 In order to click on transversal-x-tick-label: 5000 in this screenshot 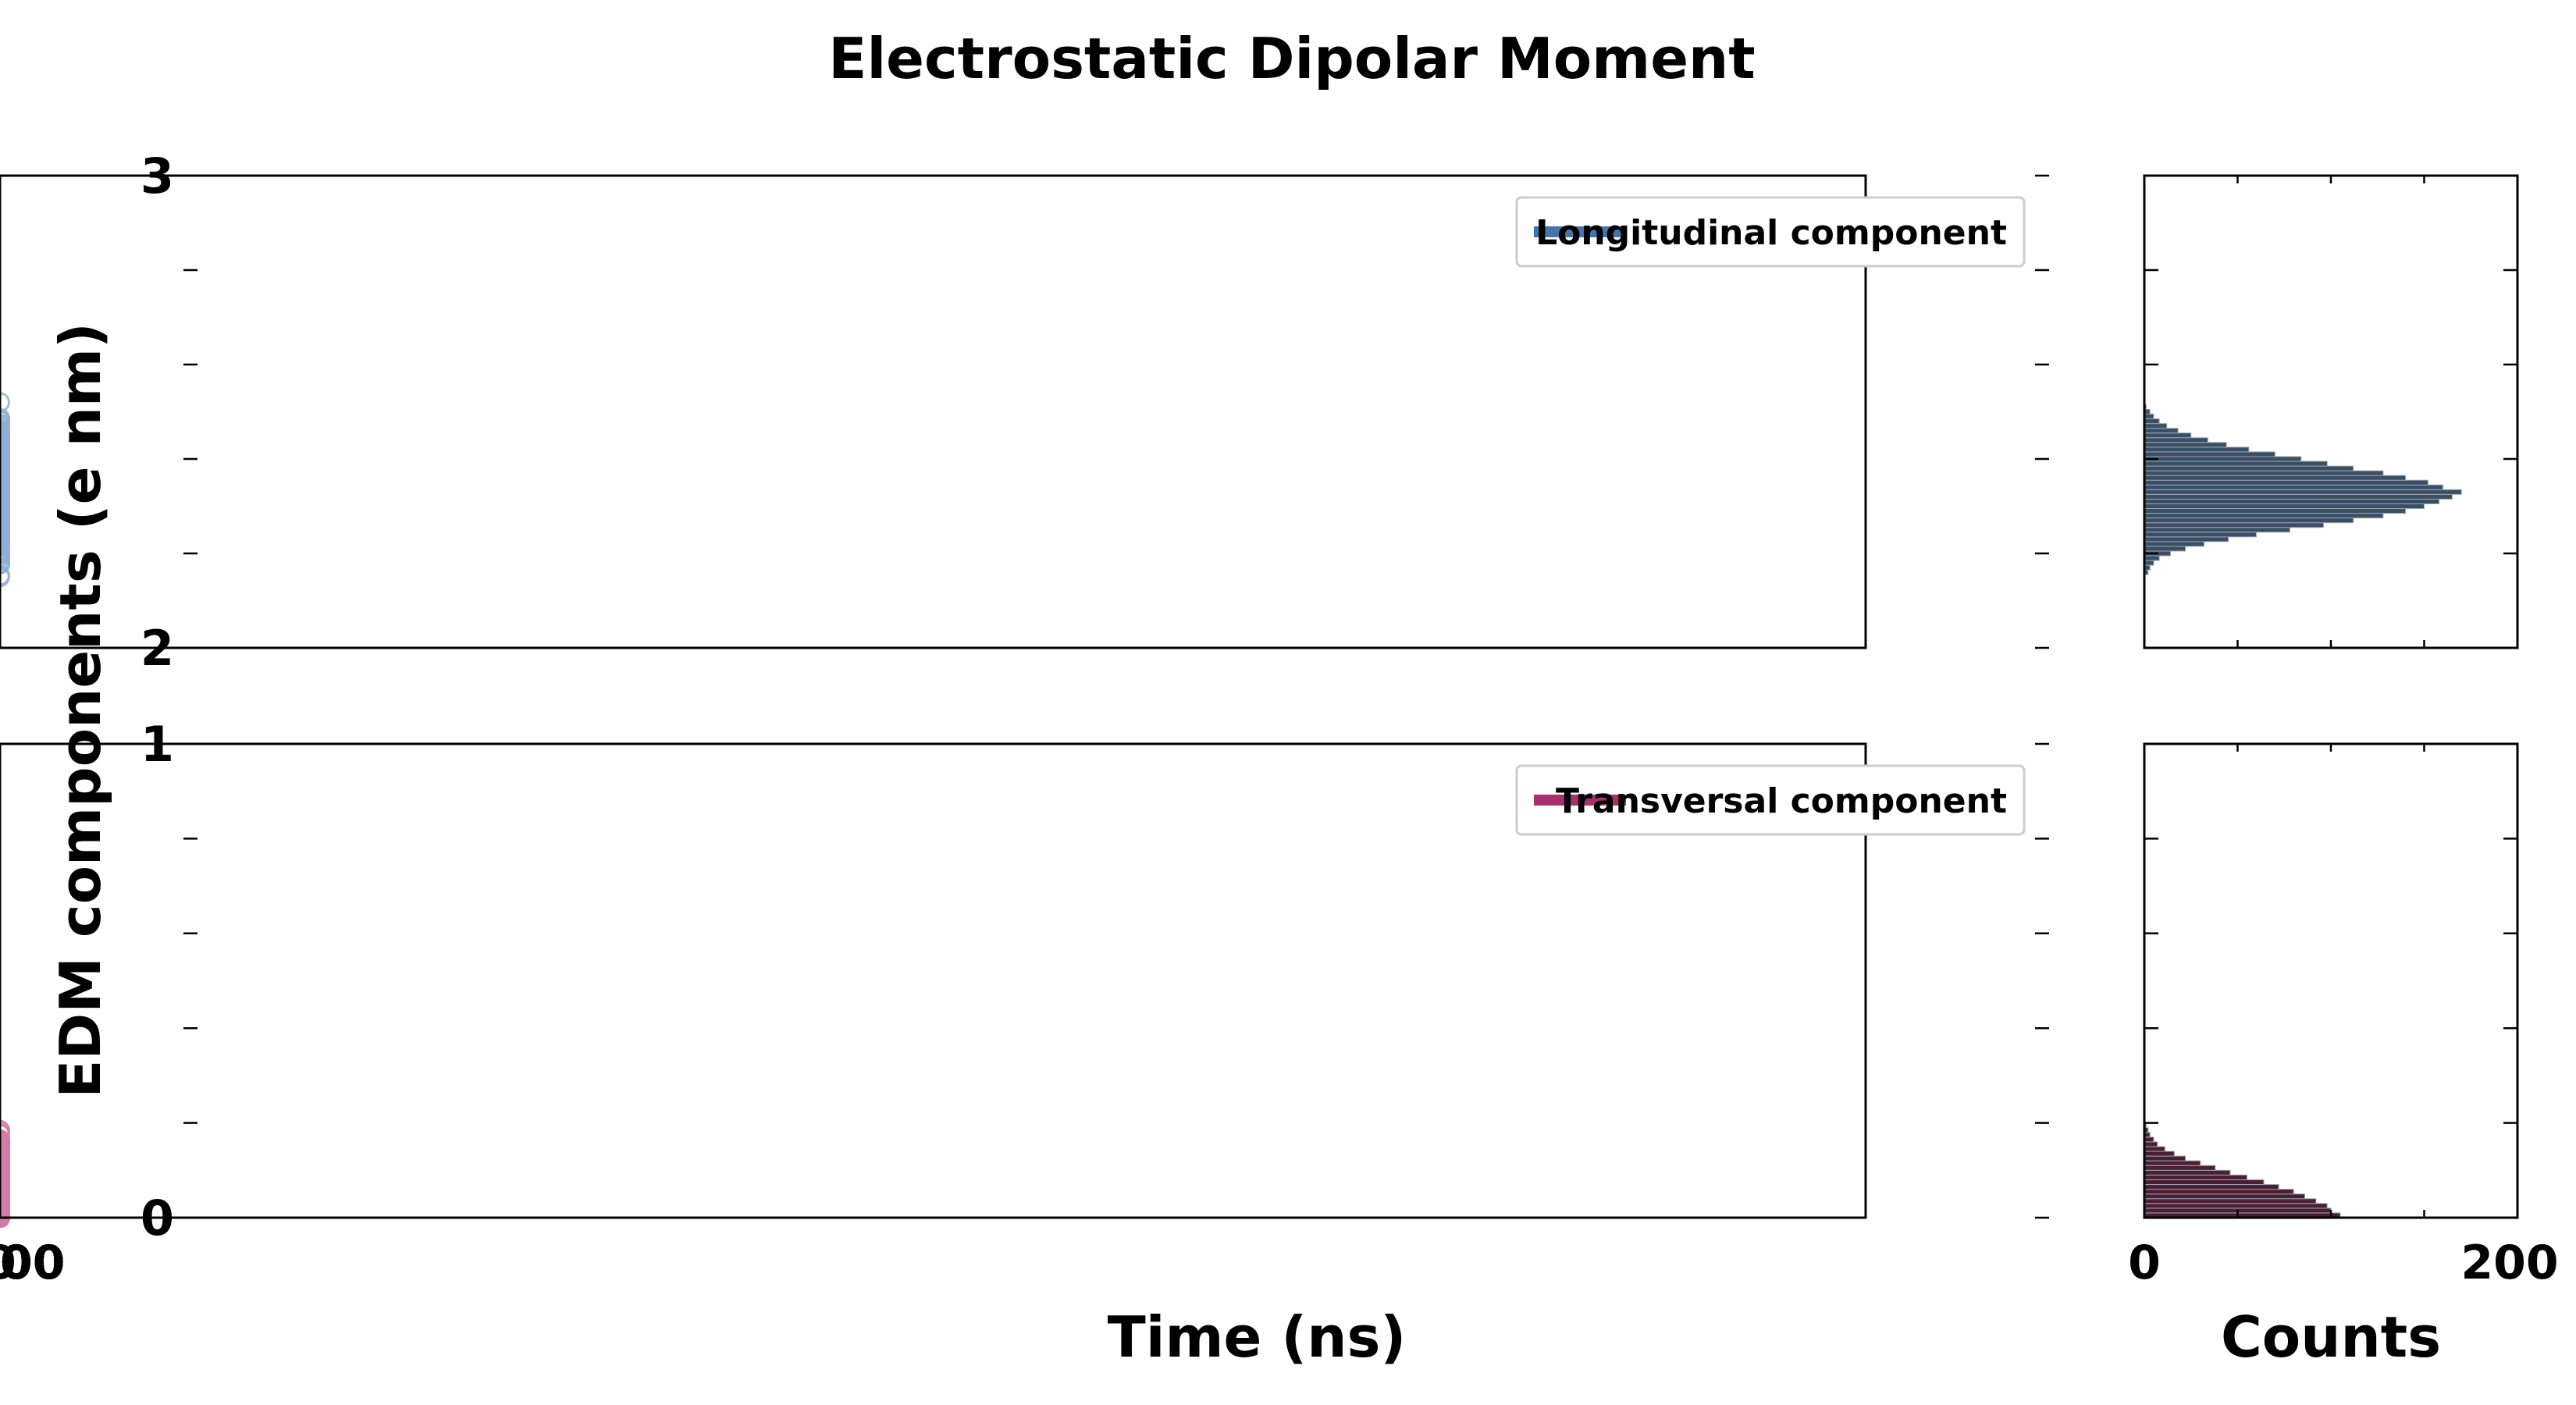, I will do `click(33, 1263)`.